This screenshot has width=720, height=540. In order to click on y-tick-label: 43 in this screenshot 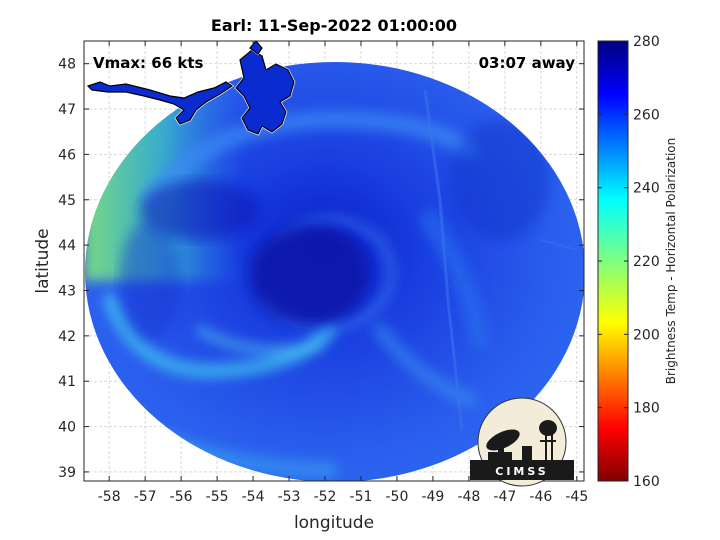, I will do `click(67, 291)`.